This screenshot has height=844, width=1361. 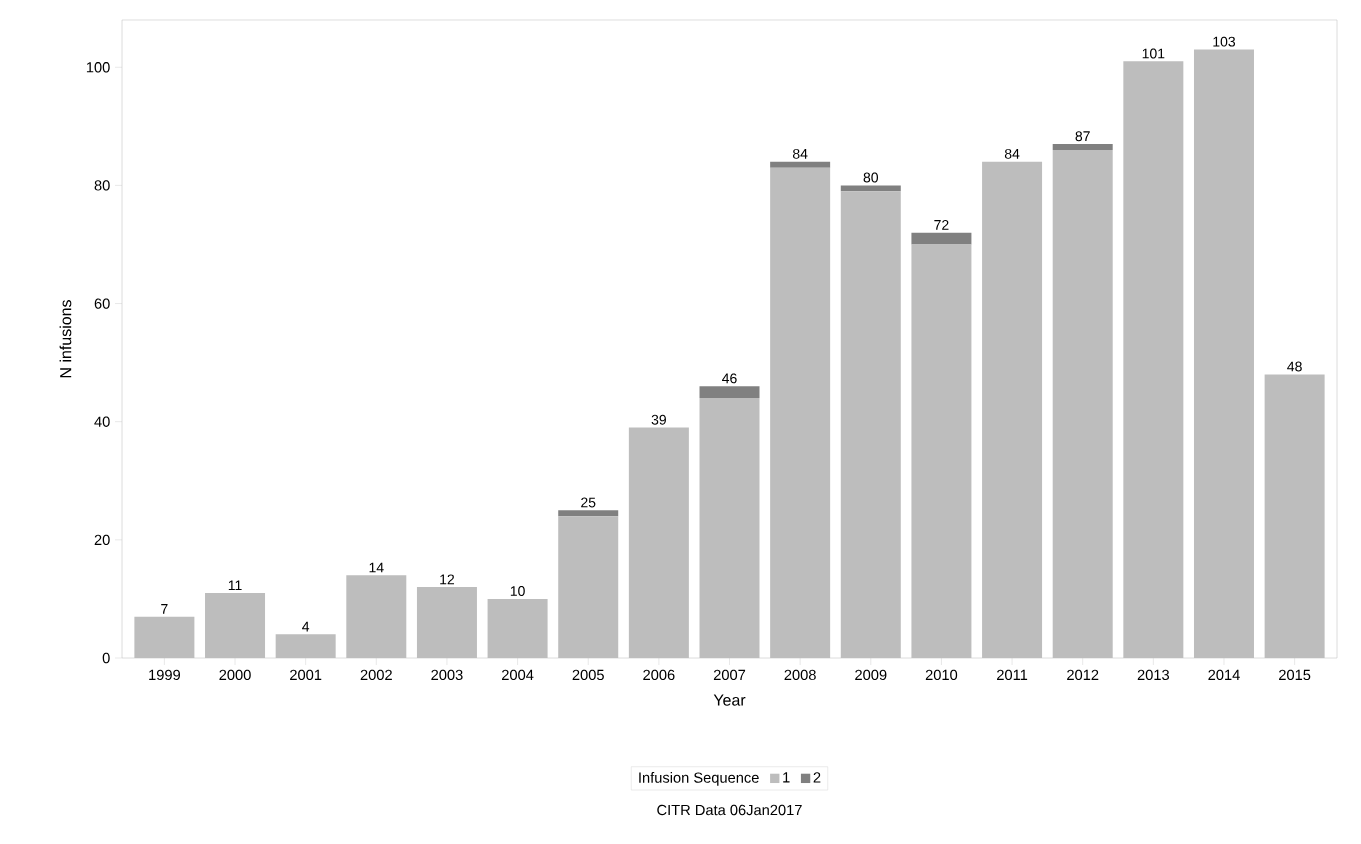 What do you see at coordinates (102, 185) in the screenshot?
I see `y-tick-label: 80` at bounding box center [102, 185].